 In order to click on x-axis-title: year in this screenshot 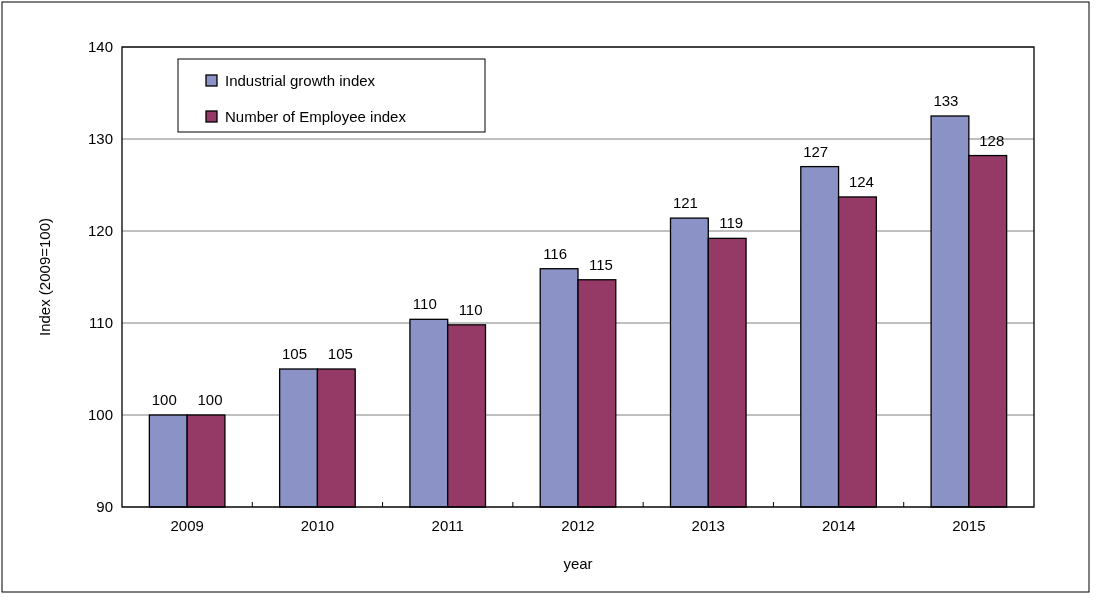, I will do `click(578, 563)`.